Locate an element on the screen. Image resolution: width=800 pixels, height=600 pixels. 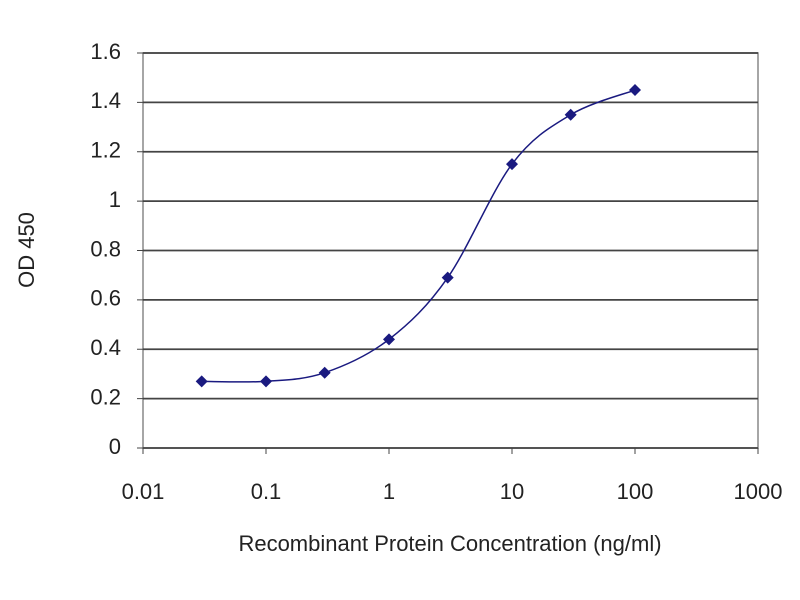
y-tick-label: 0.2 is located at coordinates (105, 396).